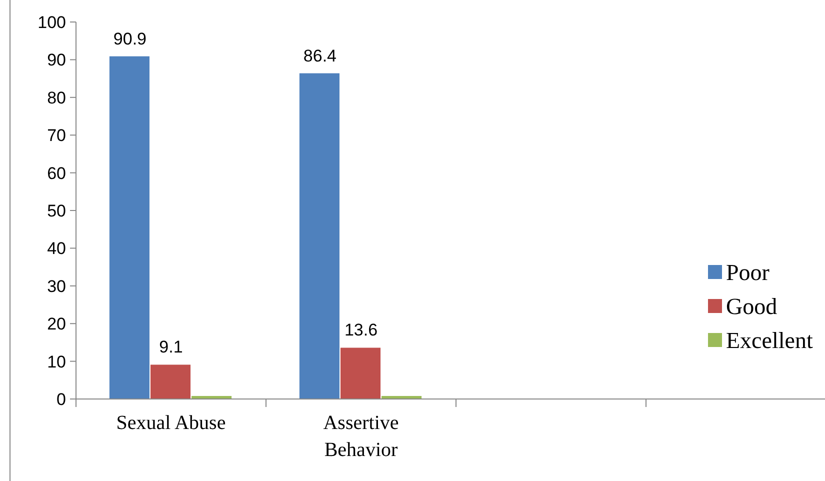 The width and height of the screenshot is (825, 481). What do you see at coordinates (56, 210) in the screenshot?
I see `y-tick-label: 50` at bounding box center [56, 210].